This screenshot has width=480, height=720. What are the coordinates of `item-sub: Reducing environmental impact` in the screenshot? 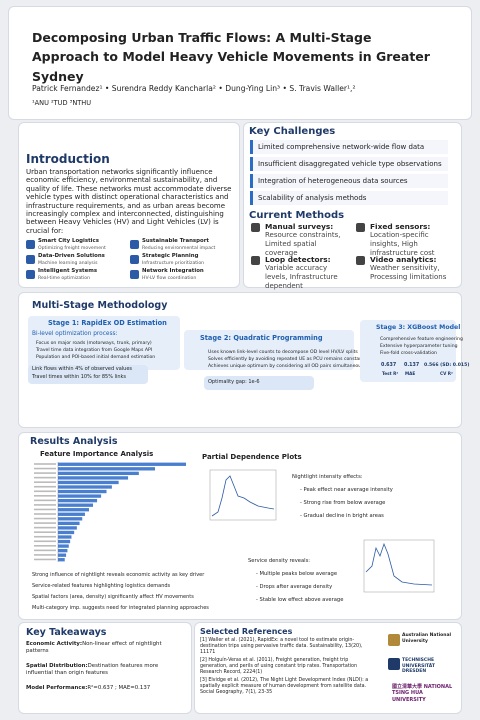 It's located at (179, 248).